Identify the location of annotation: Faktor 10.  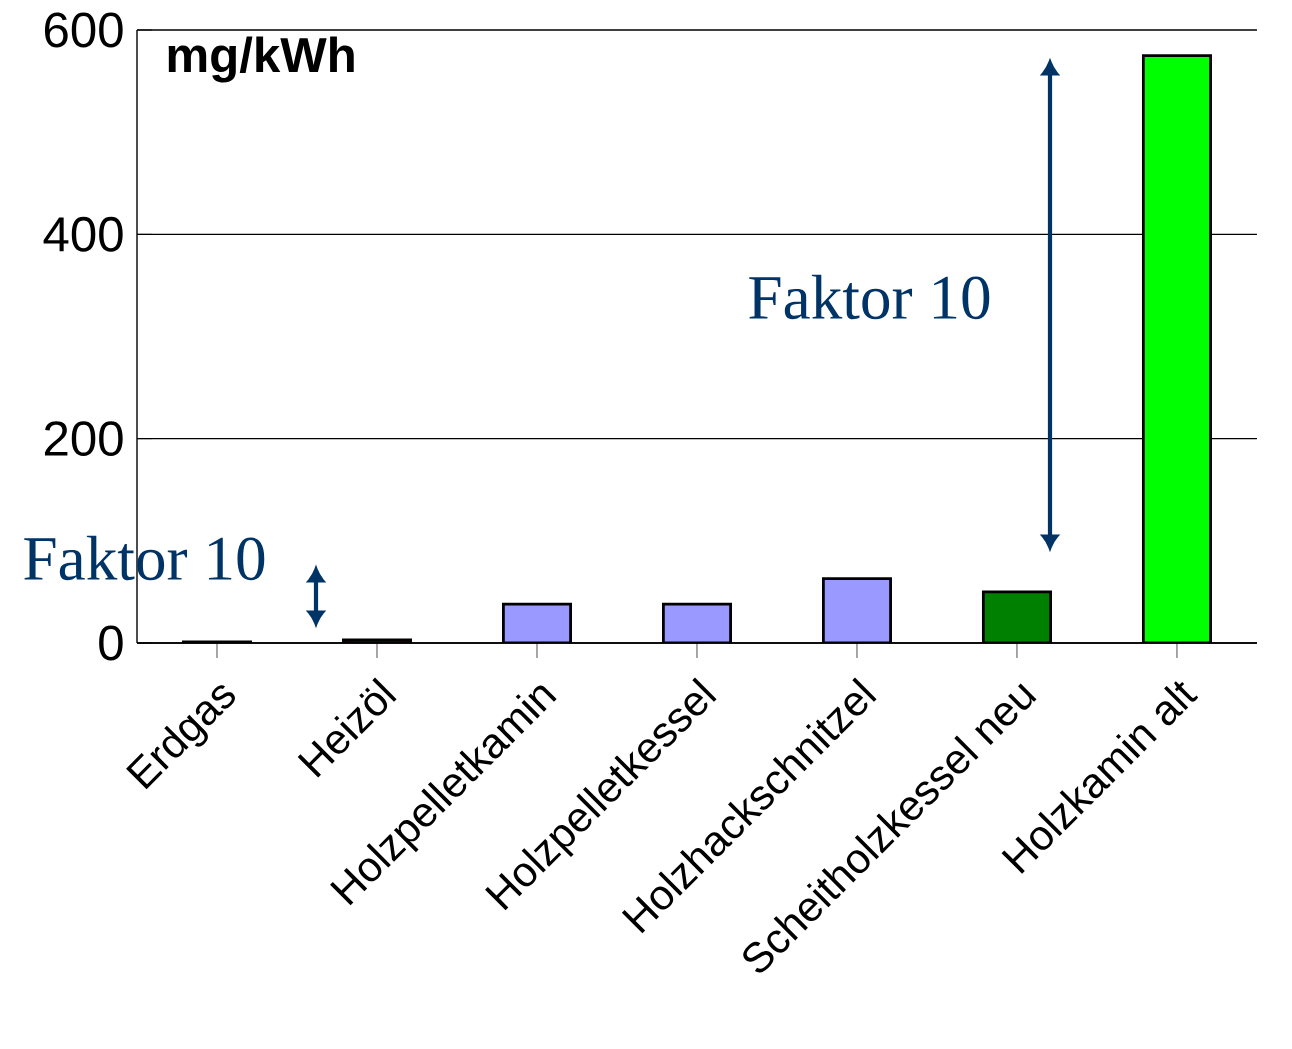
(869, 297).